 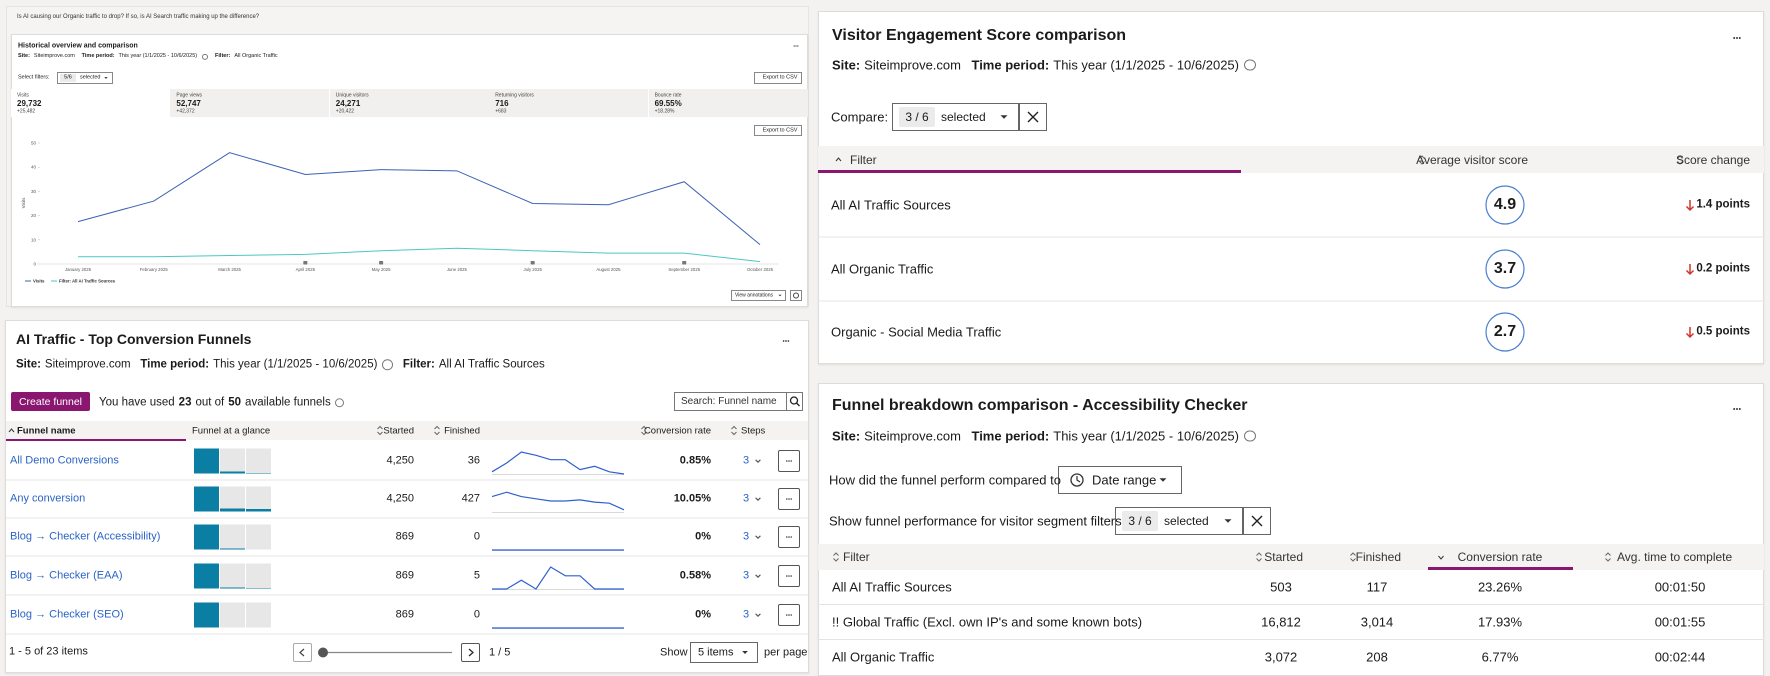 I want to click on funnel-name-link: Blog → Checker (EAA), so click(x=66, y=575).